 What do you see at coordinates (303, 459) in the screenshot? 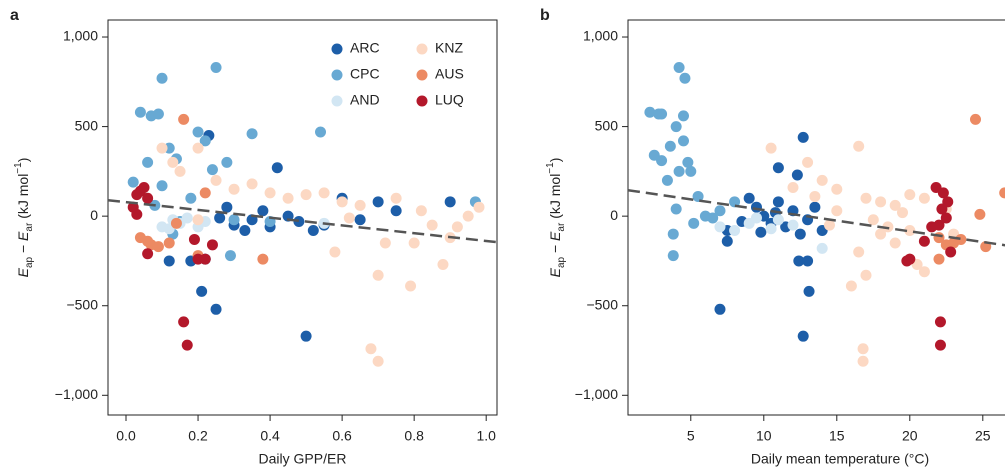
I see `x-axis-label: Daily GPP/ER` at bounding box center [303, 459].